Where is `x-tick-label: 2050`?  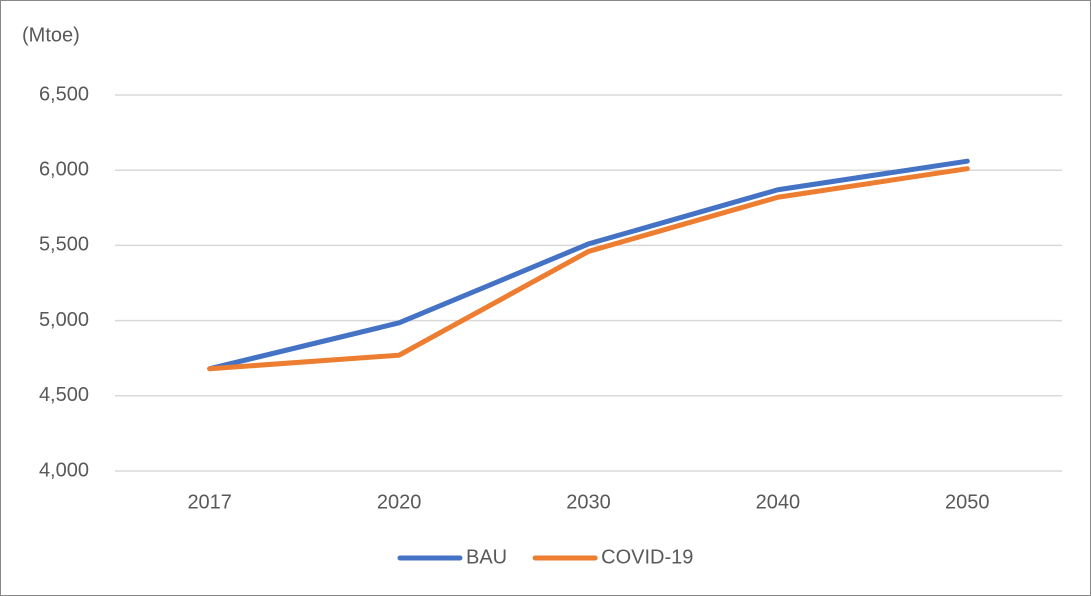 x-tick-label: 2050 is located at coordinates (967, 502).